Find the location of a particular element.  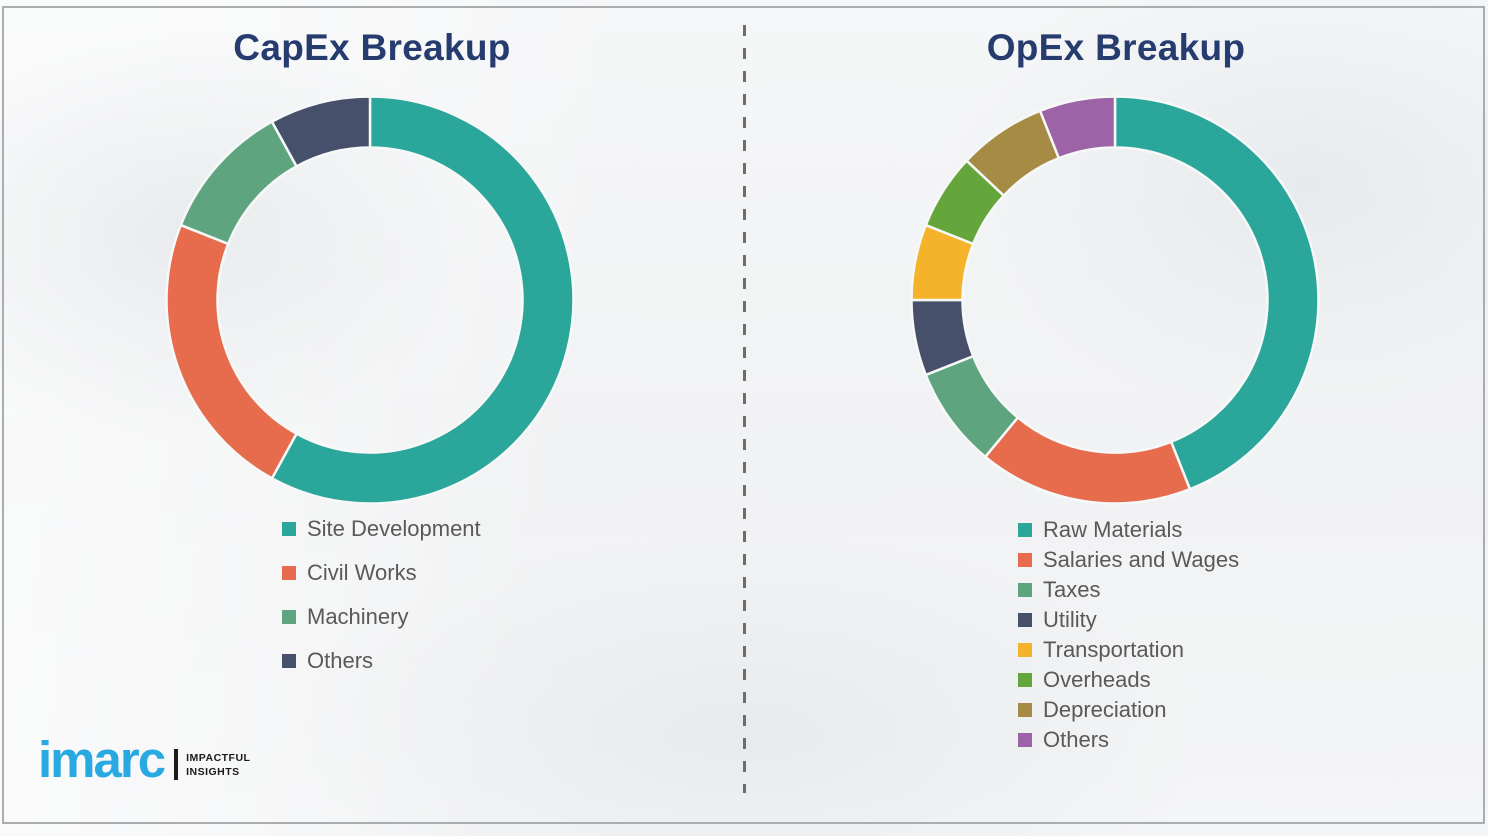

legend-item: Depreciation is located at coordinates (1128, 710).